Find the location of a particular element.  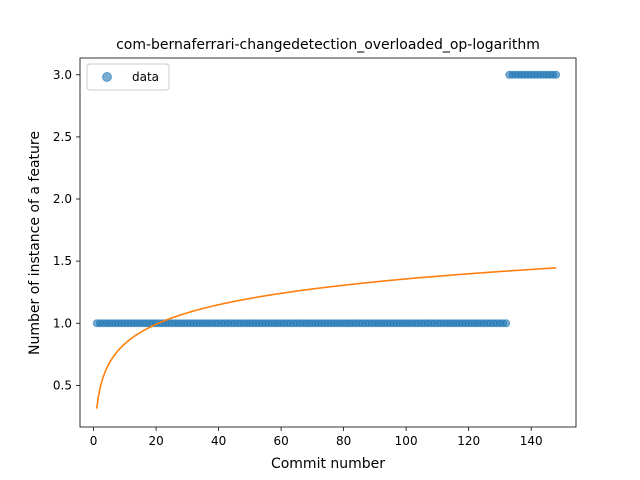

legend: data is located at coordinates (128, 77).